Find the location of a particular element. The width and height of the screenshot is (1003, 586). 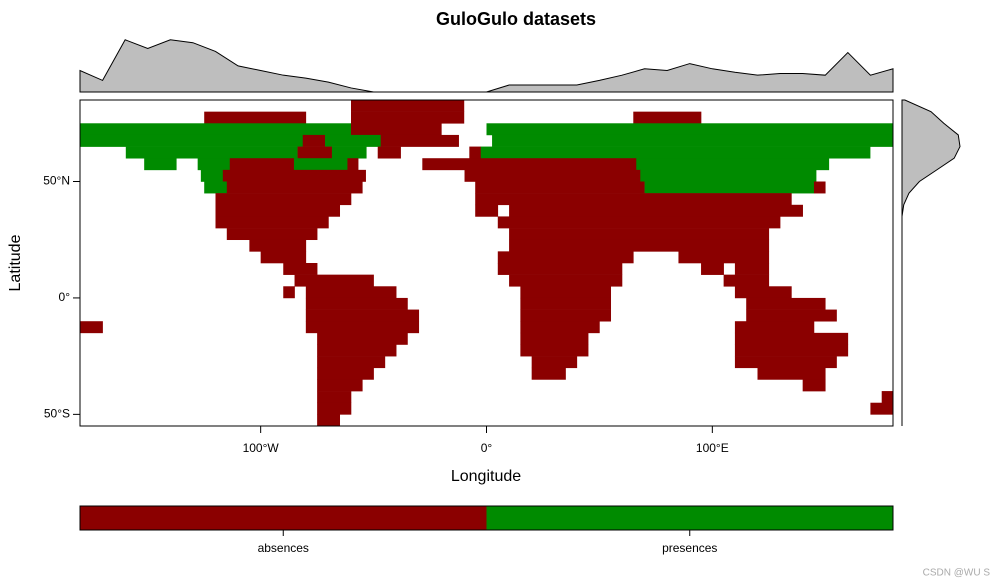

y-axis-title: Latitude is located at coordinates (15, 262).